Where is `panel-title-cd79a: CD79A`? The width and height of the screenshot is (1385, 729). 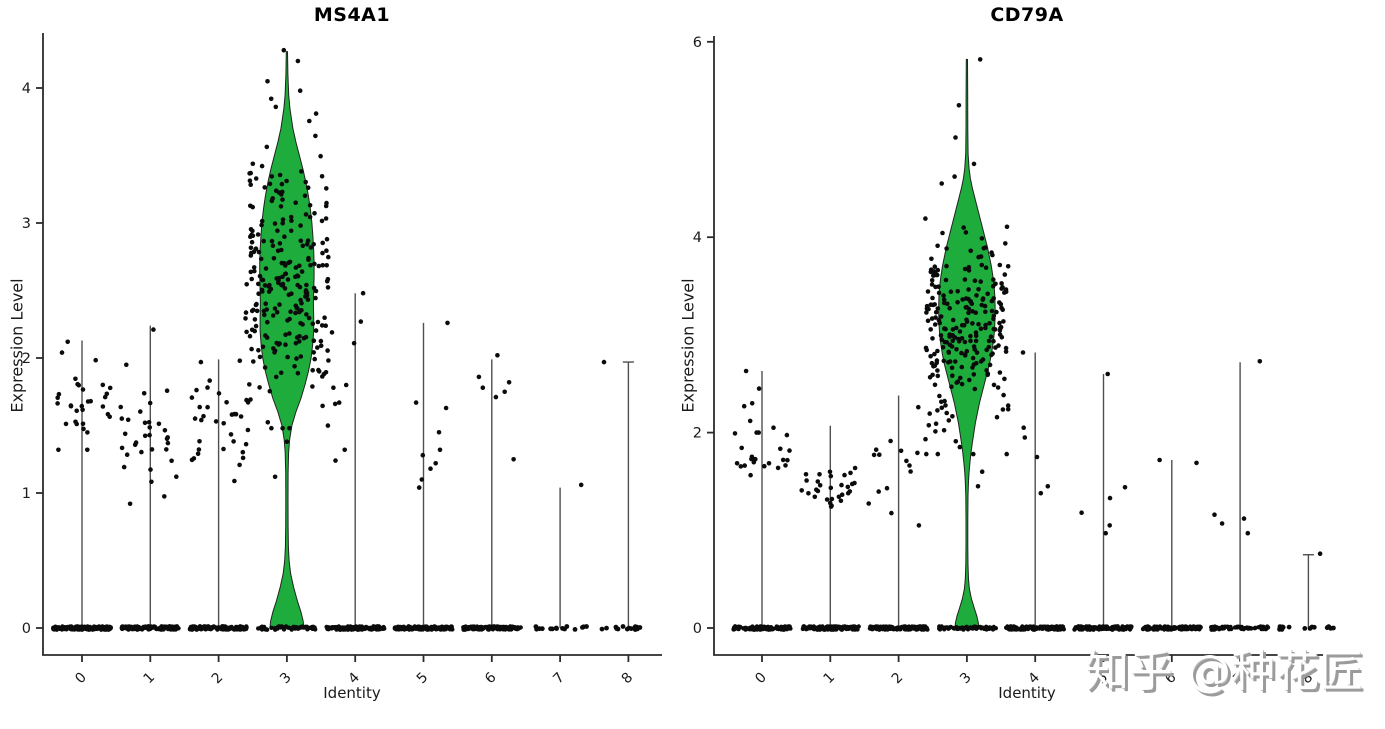 panel-title-cd79a: CD79A is located at coordinates (1027, 15).